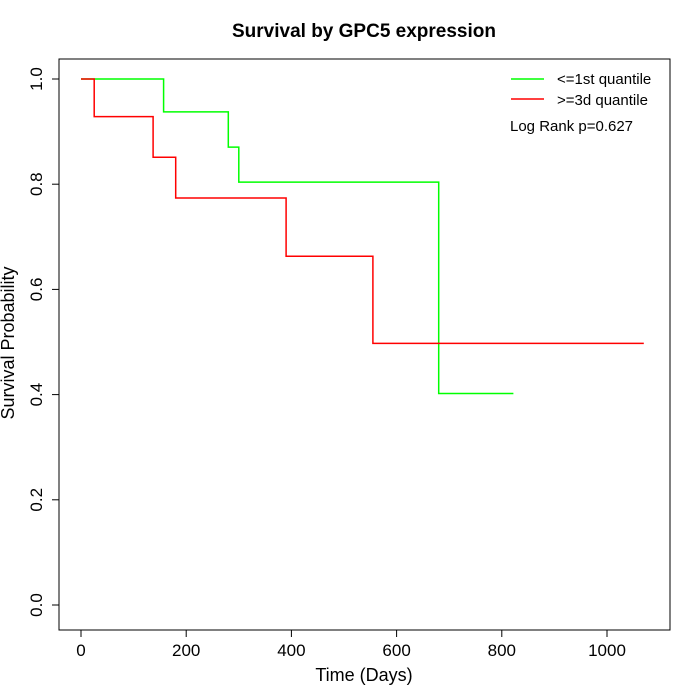 The height and width of the screenshot is (700, 700). What do you see at coordinates (36, 605) in the screenshot?
I see `y-tick-label: 0.0` at bounding box center [36, 605].